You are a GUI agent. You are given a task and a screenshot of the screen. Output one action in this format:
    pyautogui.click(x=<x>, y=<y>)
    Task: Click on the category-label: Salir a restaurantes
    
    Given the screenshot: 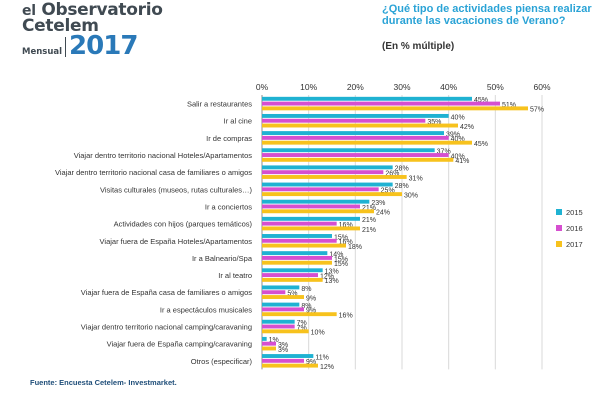 What is the action you would take?
    pyautogui.click(x=219, y=104)
    